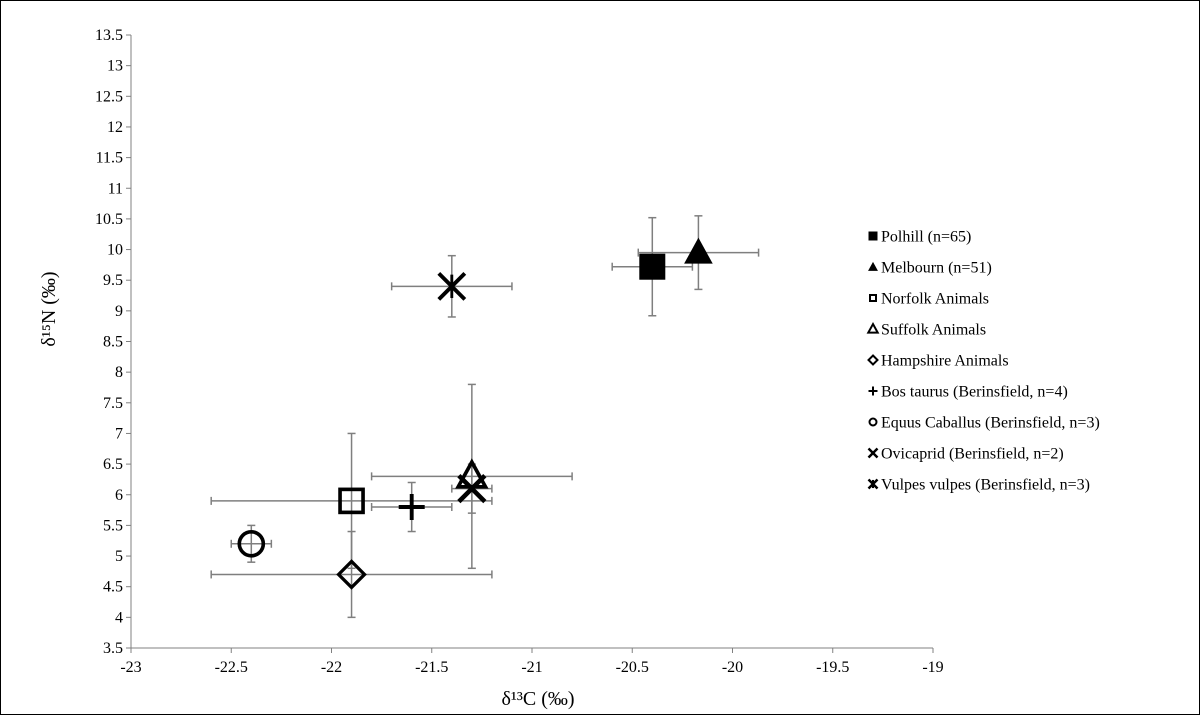  I want to click on legend-label: Suffolk Animals, so click(933, 330).